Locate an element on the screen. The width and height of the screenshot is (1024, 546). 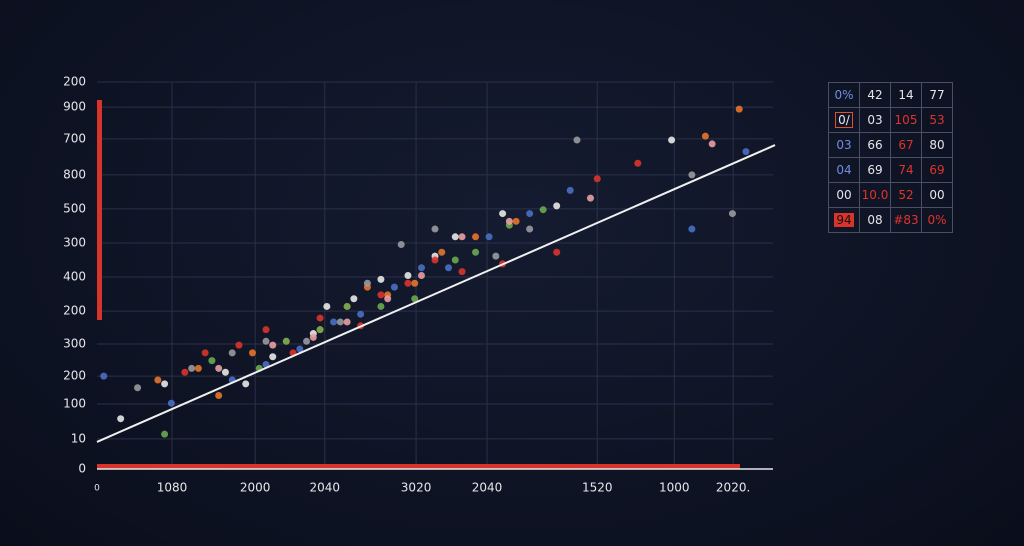
cell: 69 is located at coordinates (937, 170).